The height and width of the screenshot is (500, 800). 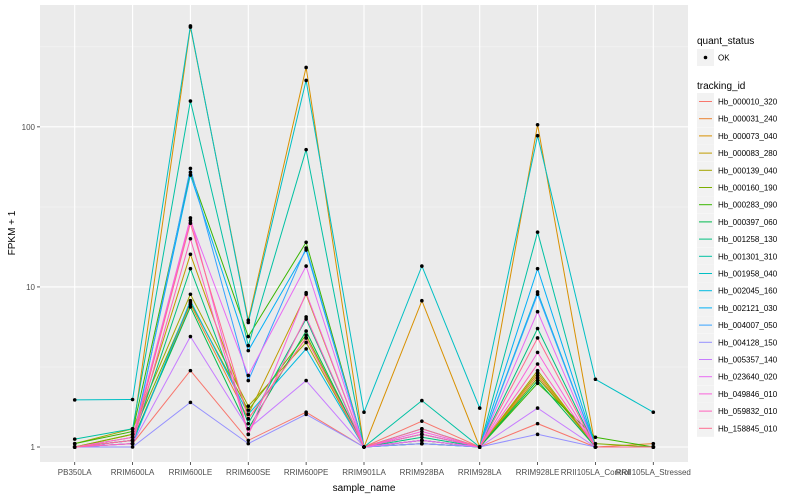 What do you see at coordinates (748, 291) in the screenshot?
I see `legend-label: Hb_002045_160` at bounding box center [748, 291].